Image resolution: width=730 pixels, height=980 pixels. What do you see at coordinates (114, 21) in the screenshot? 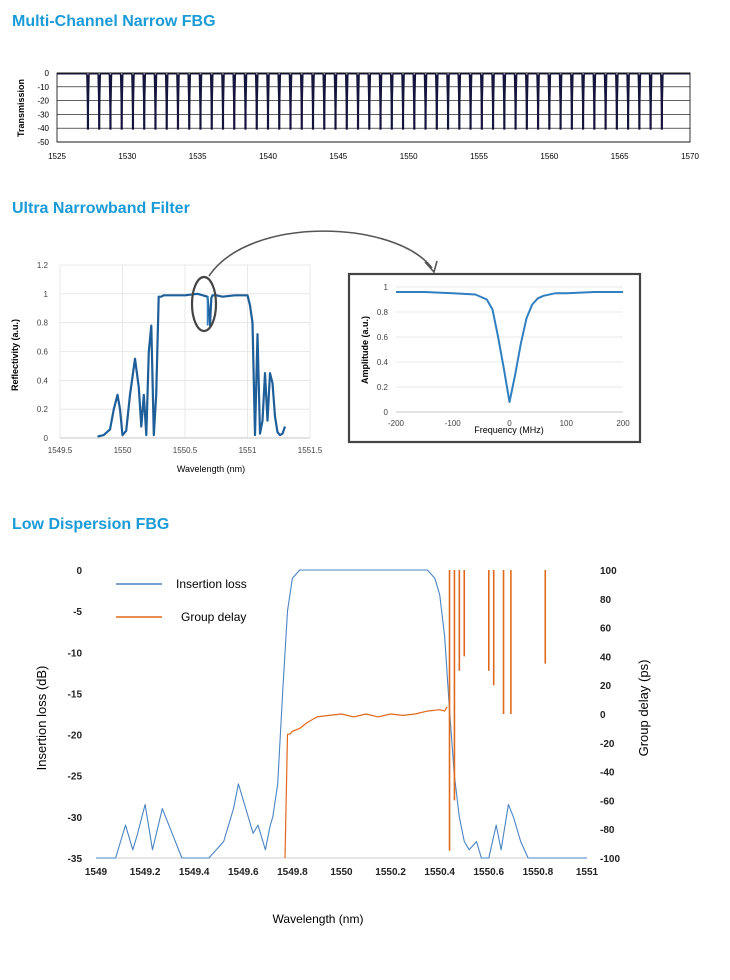
I see `multi-channel-title: Multi-Channel Narrow FBG` at bounding box center [114, 21].